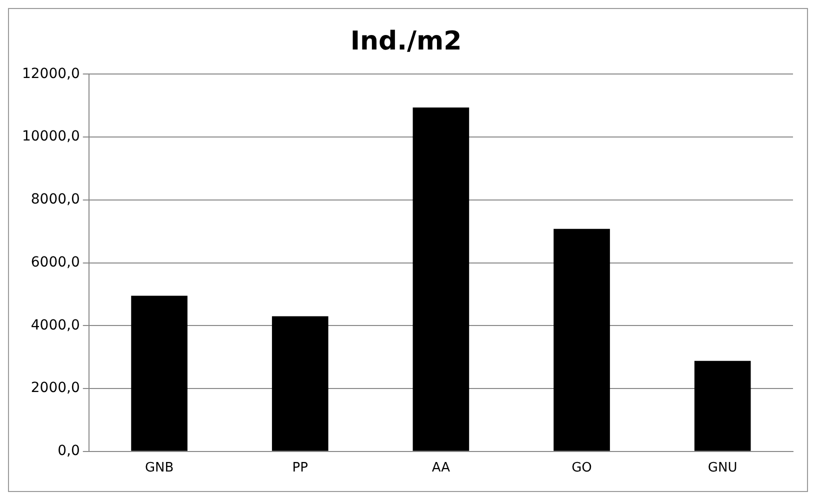  What do you see at coordinates (159, 468) in the screenshot?
I see `x-tick-label: GNB` at bounding box center [159, 468].